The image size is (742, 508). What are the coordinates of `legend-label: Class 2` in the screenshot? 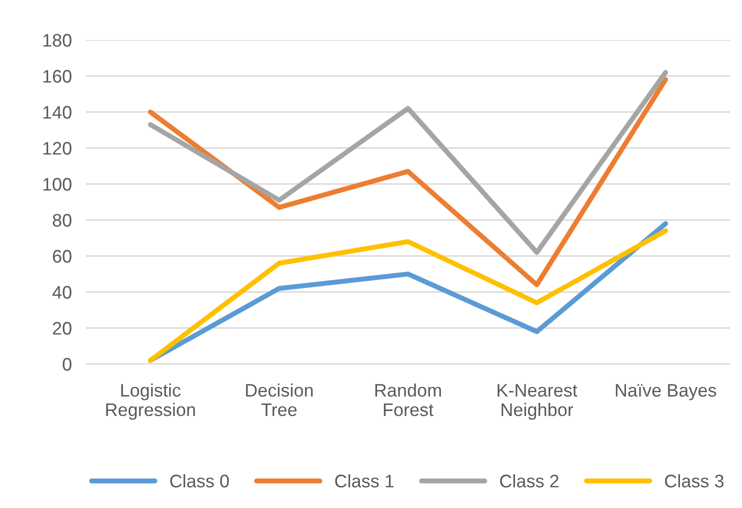 It's located at (529, 481).